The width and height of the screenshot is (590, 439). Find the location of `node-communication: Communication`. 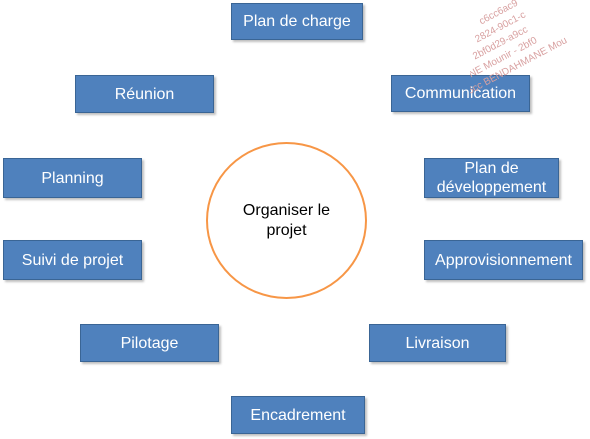

node-communication: Communication is located at coordinates (460, 93).